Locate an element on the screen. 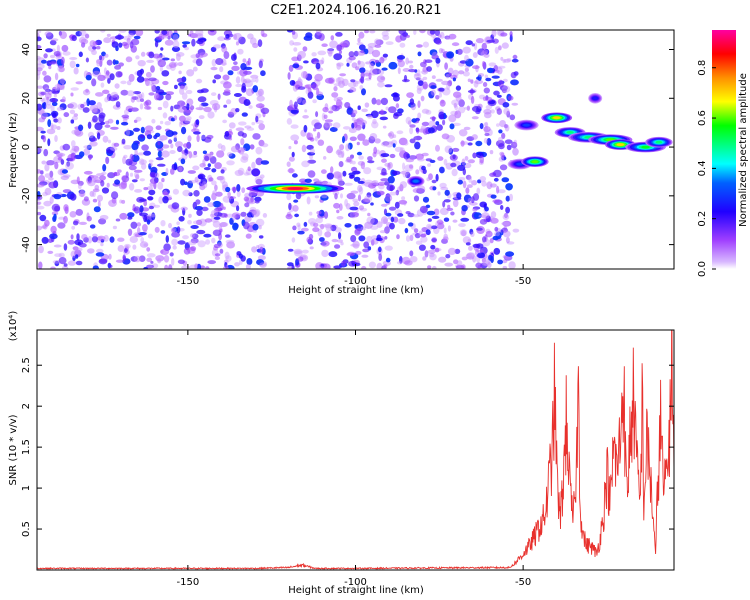 The image size is (750, 600). colorbar-label: Normalized spectral amplitude is located at coordinates (743, 150).